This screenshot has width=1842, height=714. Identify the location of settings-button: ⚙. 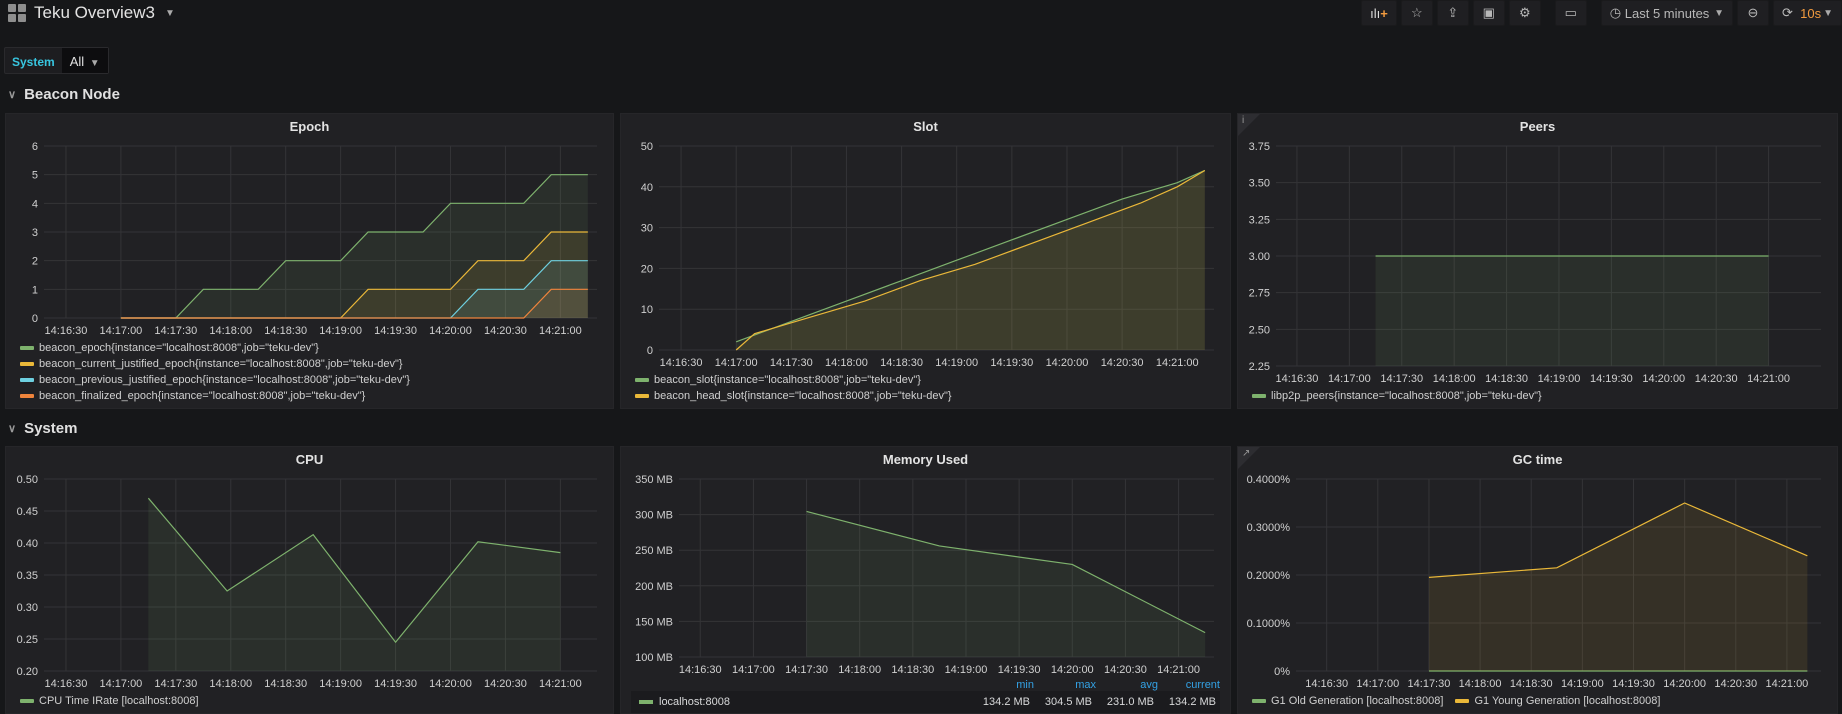
(1524, 13).